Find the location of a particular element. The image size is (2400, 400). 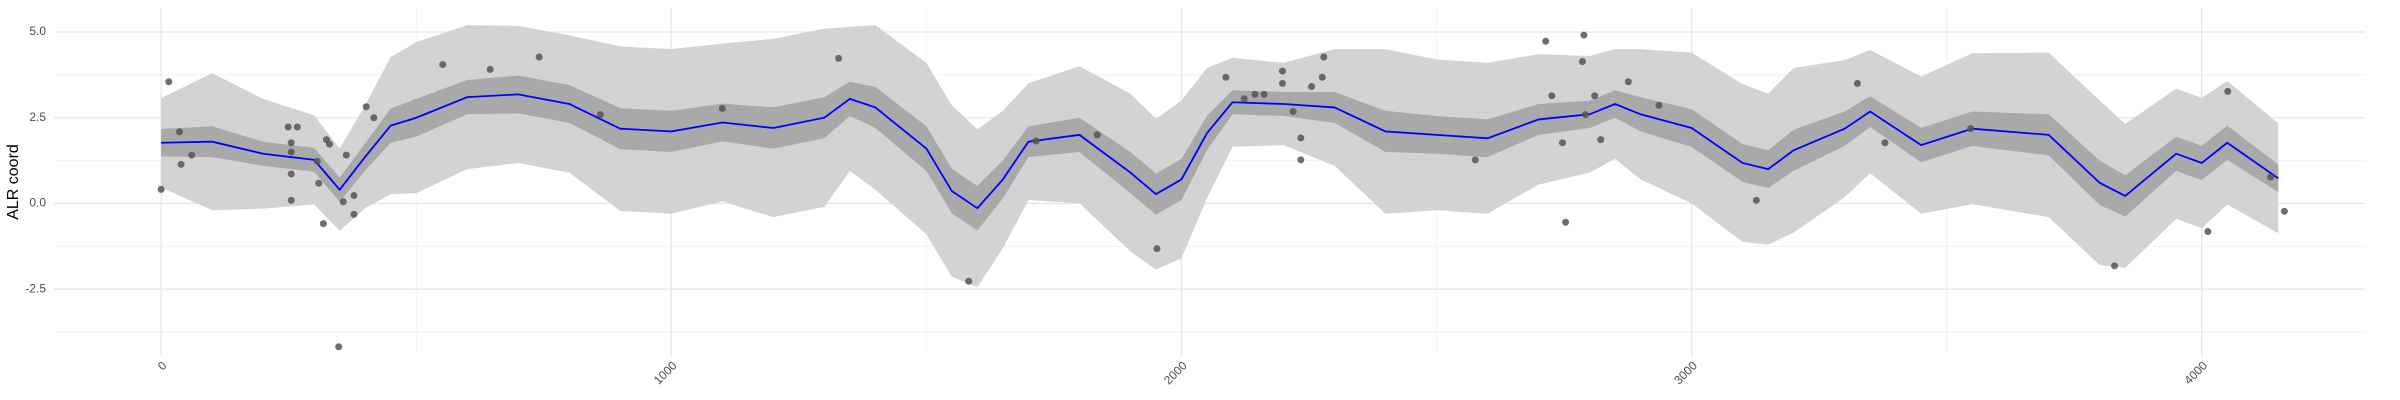

x-tick-label: 1000 is located at coordinates (665, 372).